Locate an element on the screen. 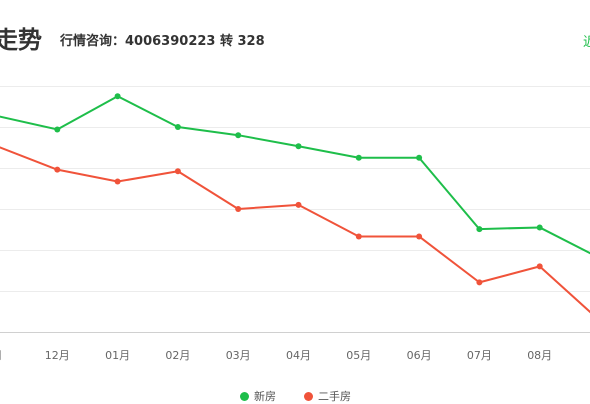 Image resolution: width=590 pixels, height=404 pixels. x-tick-label: 04月 is located at coordinates (298, 355).